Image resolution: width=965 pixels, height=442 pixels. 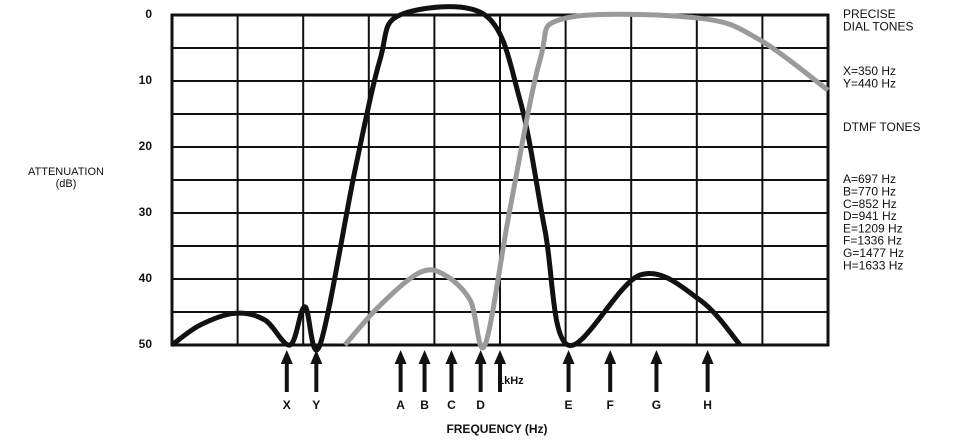 I want to click on y-tick-label: 20, so click(x=146, y=146).